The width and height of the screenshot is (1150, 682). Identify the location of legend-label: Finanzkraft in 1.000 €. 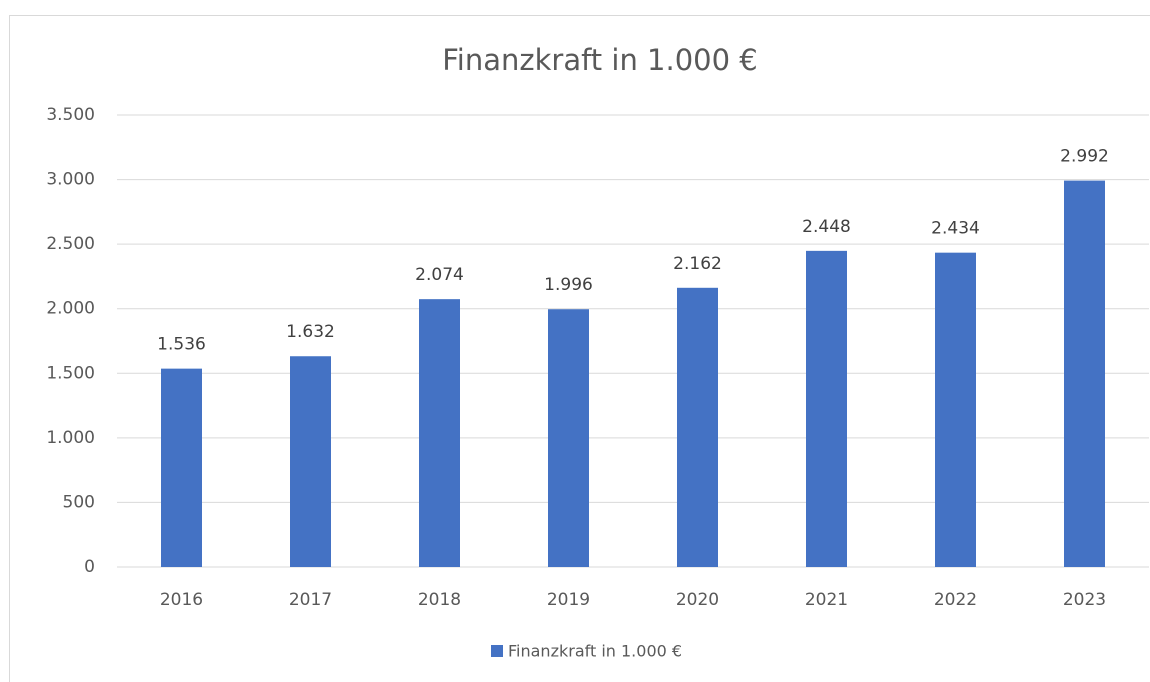
(595, 651).